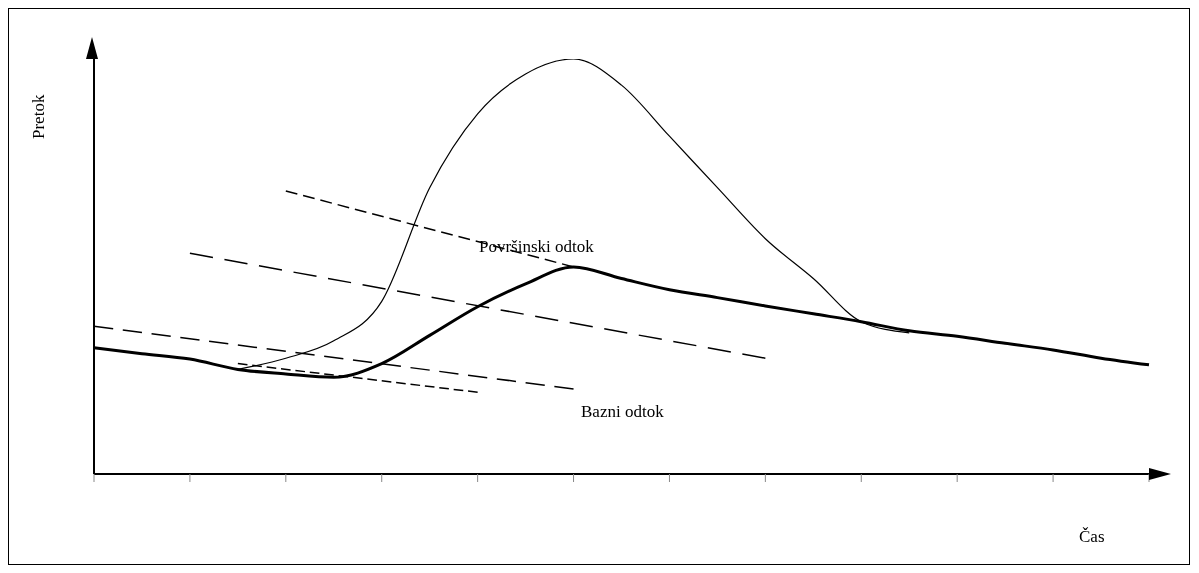 This screenshot has width=1199, height=573. Describe the element at coordinates (39, 116) in the screenshot. I see `y-axis-title: Pretok` at that location.